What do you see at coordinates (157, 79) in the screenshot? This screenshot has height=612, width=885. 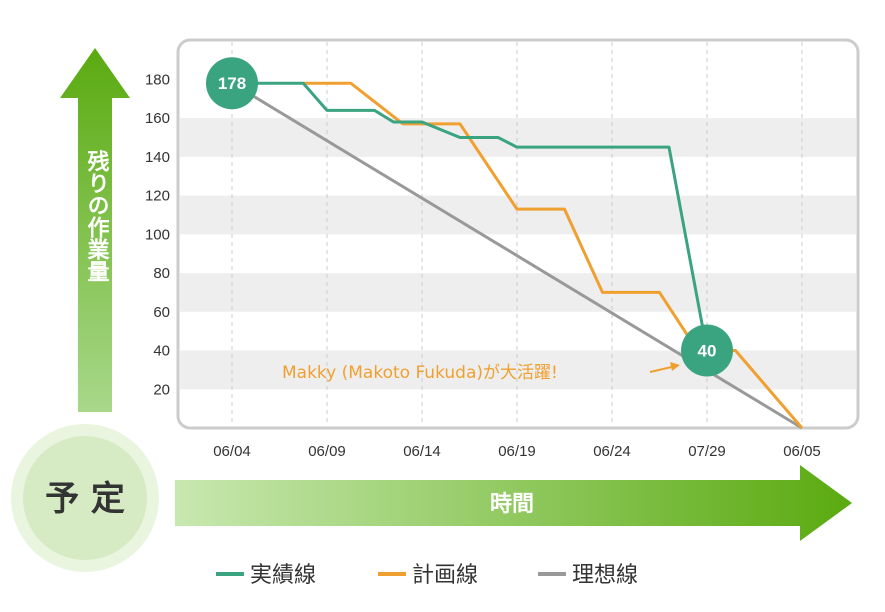 I see `y-tick-label: 180` at bounding box center [157, 79].